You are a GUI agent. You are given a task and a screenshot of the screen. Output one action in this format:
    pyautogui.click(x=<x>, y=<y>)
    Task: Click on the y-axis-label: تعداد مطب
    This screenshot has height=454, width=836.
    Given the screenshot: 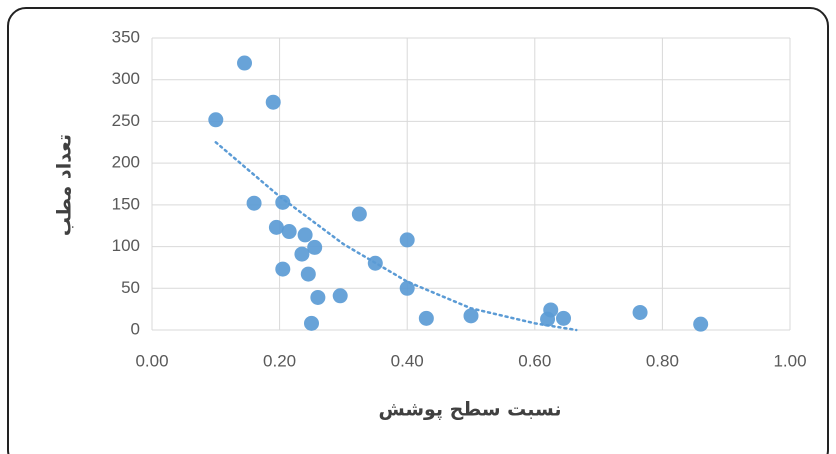 What is the action you would take?
    pyautogui.click(x=65, y=185)
    